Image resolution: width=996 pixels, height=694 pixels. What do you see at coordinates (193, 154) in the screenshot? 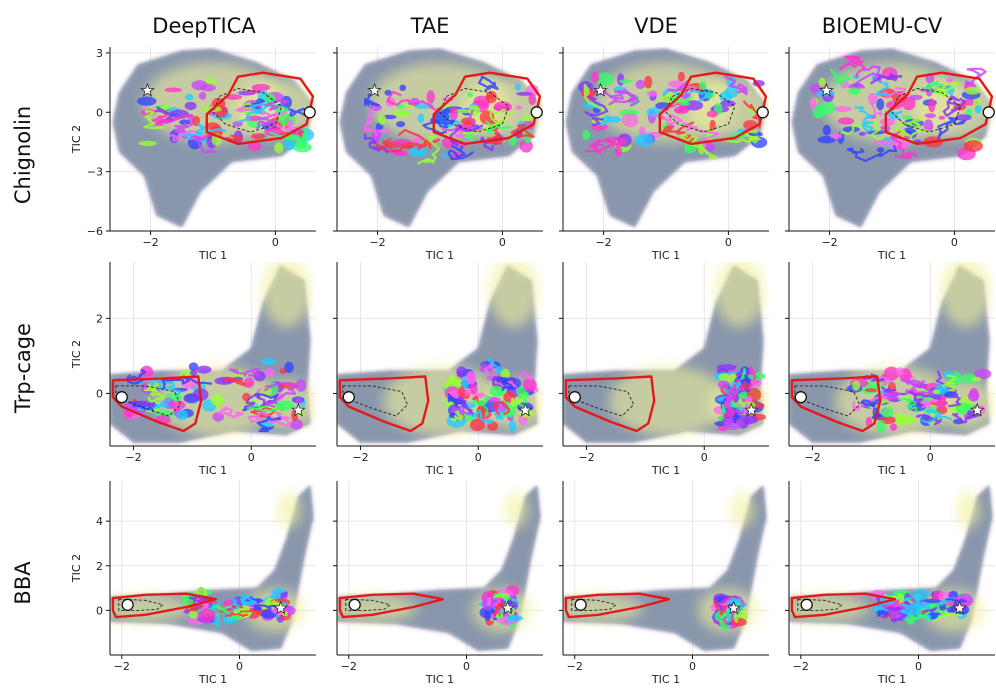
I see `panel-chignolin-deeptica: −2 0 −6 −3 0 3 TIC 1 TIC 2` at bounding box center [193, 154].